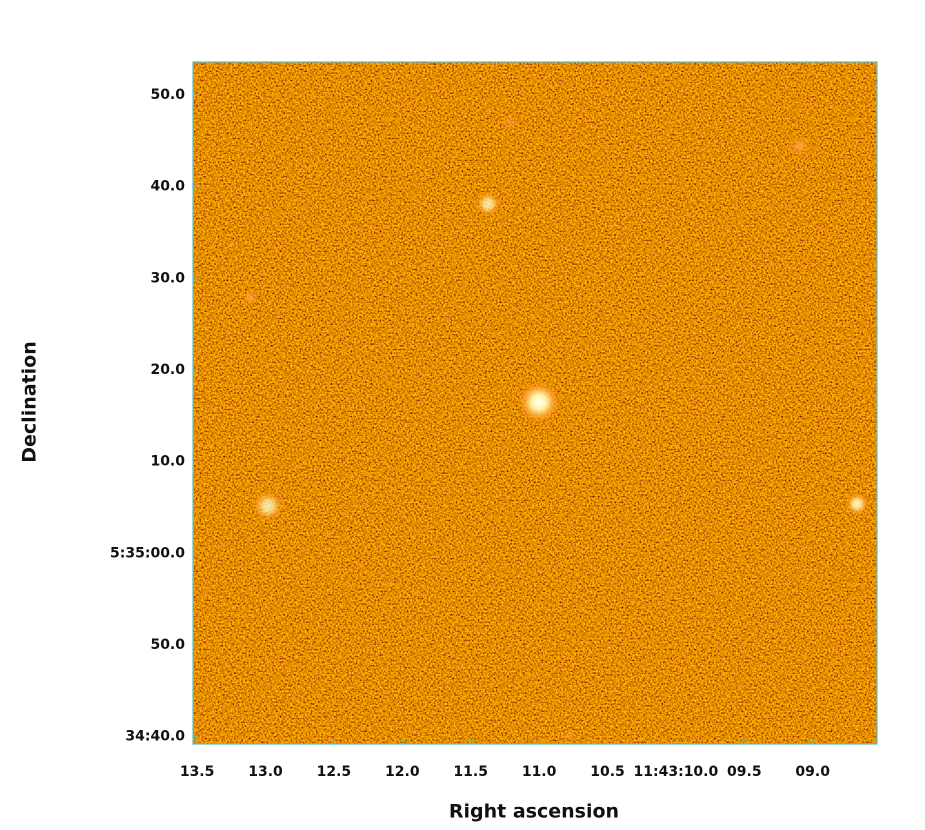  I want to click on x-tick-label: 09.0, so click(812, 772).